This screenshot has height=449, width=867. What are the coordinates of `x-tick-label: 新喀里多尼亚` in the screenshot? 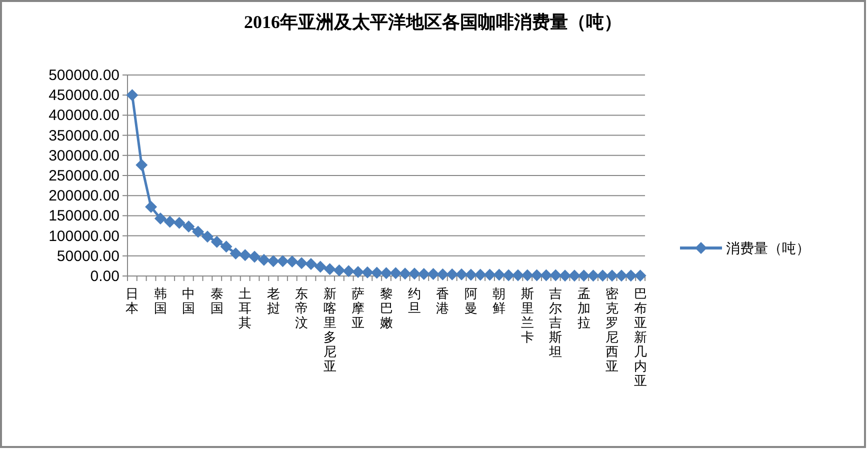 It's located at (329, 330).